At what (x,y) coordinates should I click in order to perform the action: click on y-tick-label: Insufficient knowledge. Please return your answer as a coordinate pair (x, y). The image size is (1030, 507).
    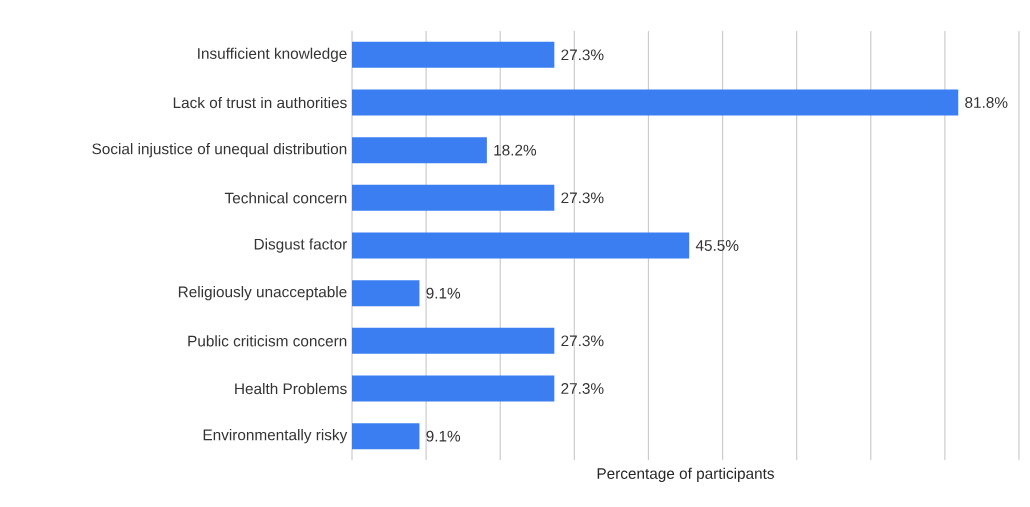
    Looking at the image, I should click on (272, 54).